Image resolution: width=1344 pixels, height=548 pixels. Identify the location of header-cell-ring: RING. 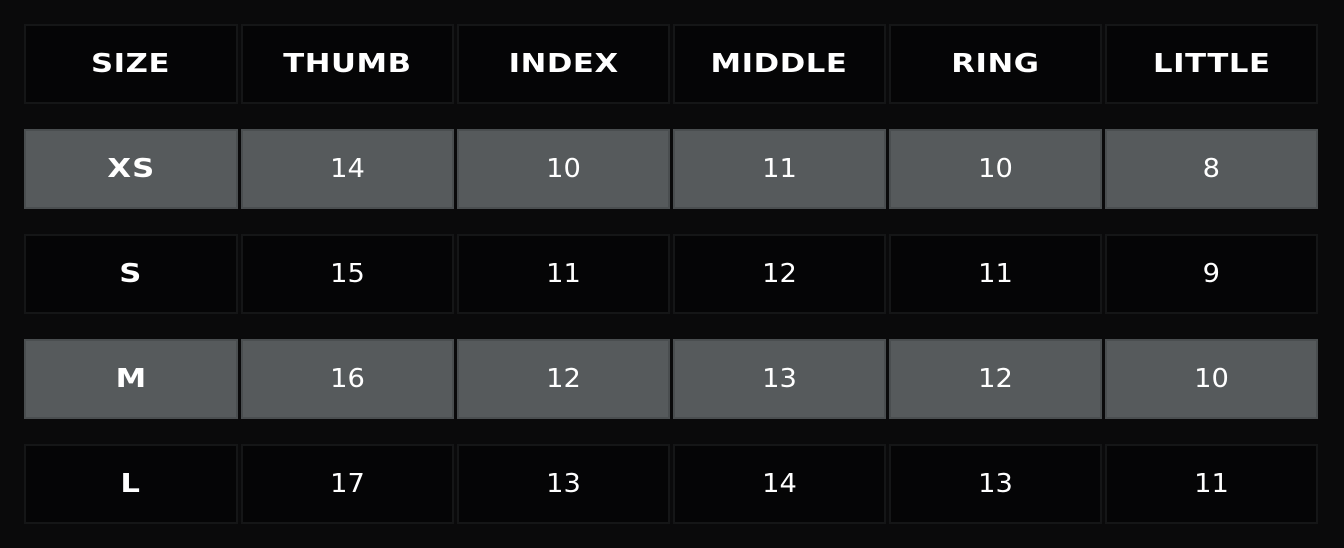
(995, 64).